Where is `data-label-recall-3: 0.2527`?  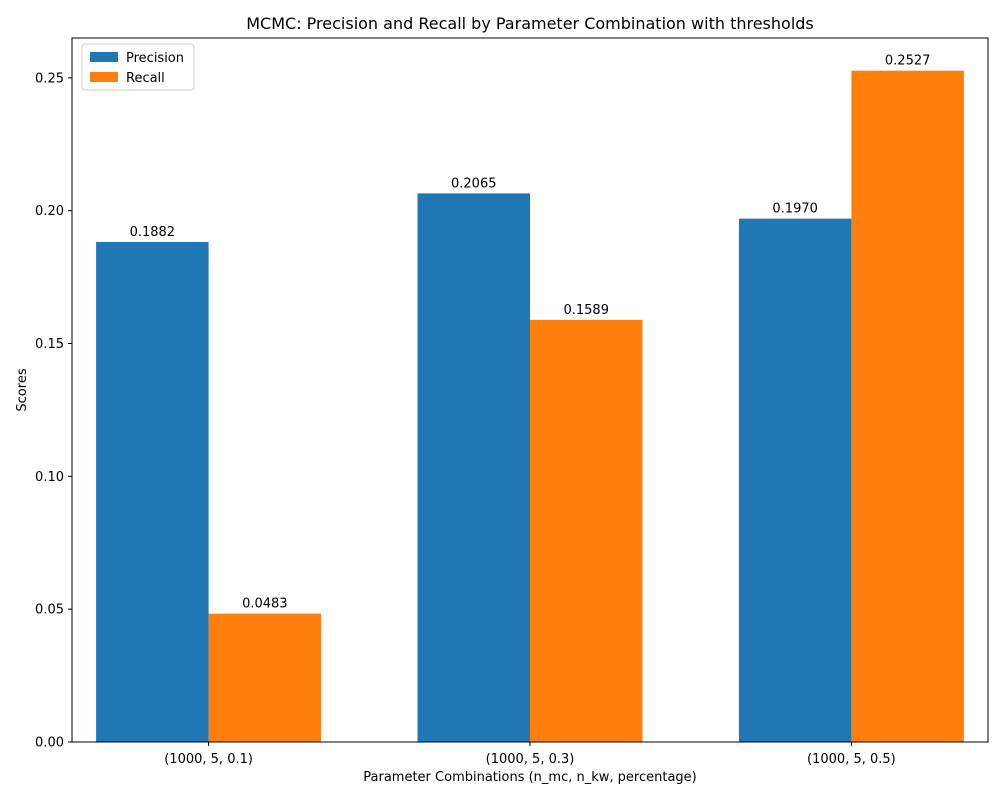 data-label-recall-3: 0.2527 is located at coordinates (908, 61).